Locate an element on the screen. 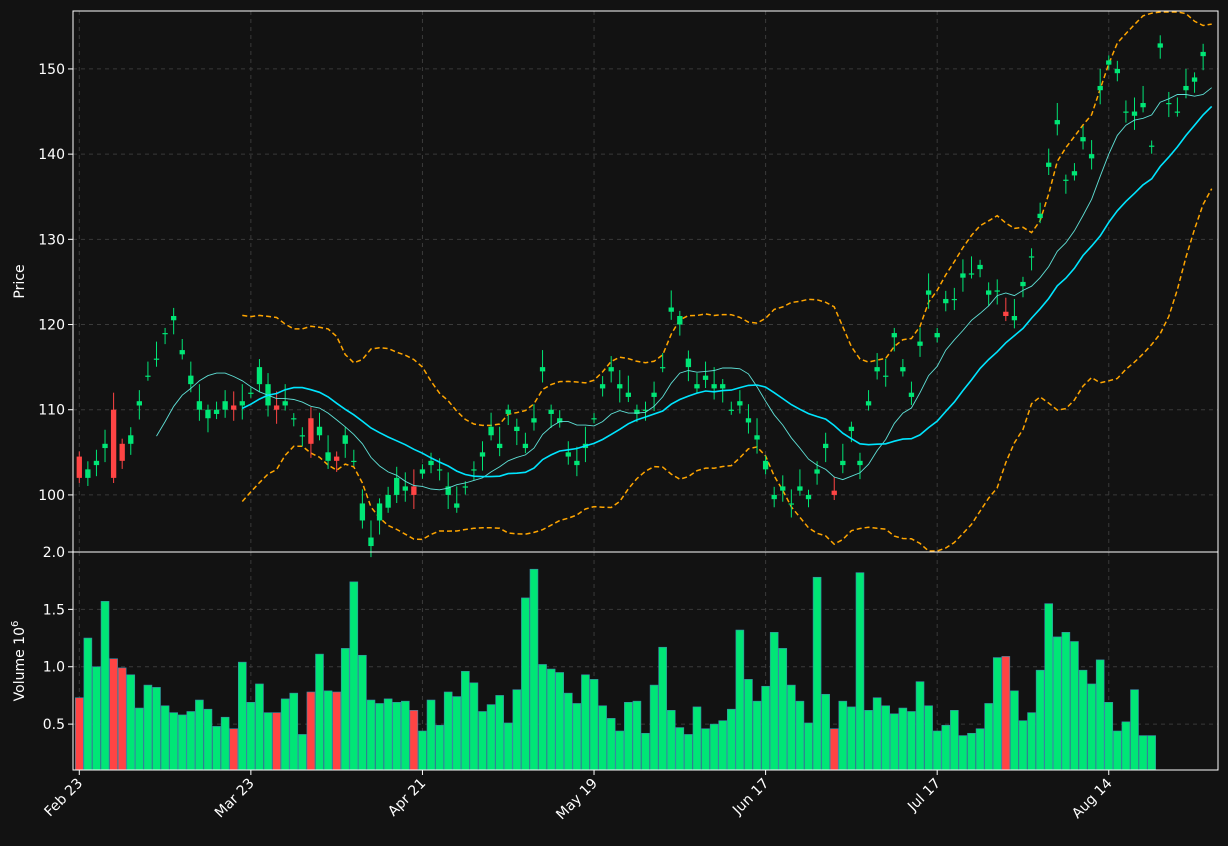 The height and width of the screenshot is (846, 1228). volume-axis-label-text: Volume is located at coordinates (20, 673).